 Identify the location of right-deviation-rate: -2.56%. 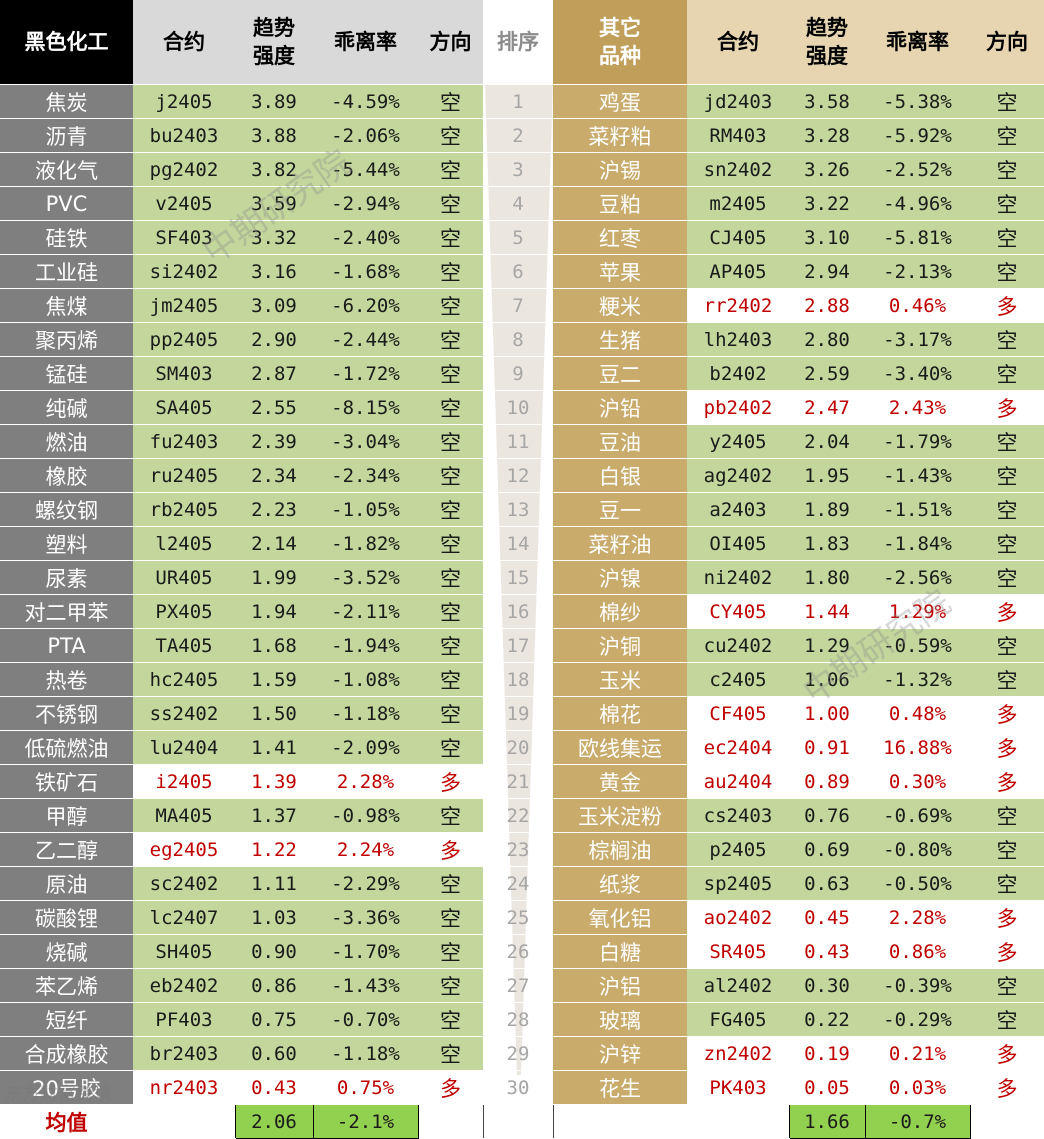
(917, 577).